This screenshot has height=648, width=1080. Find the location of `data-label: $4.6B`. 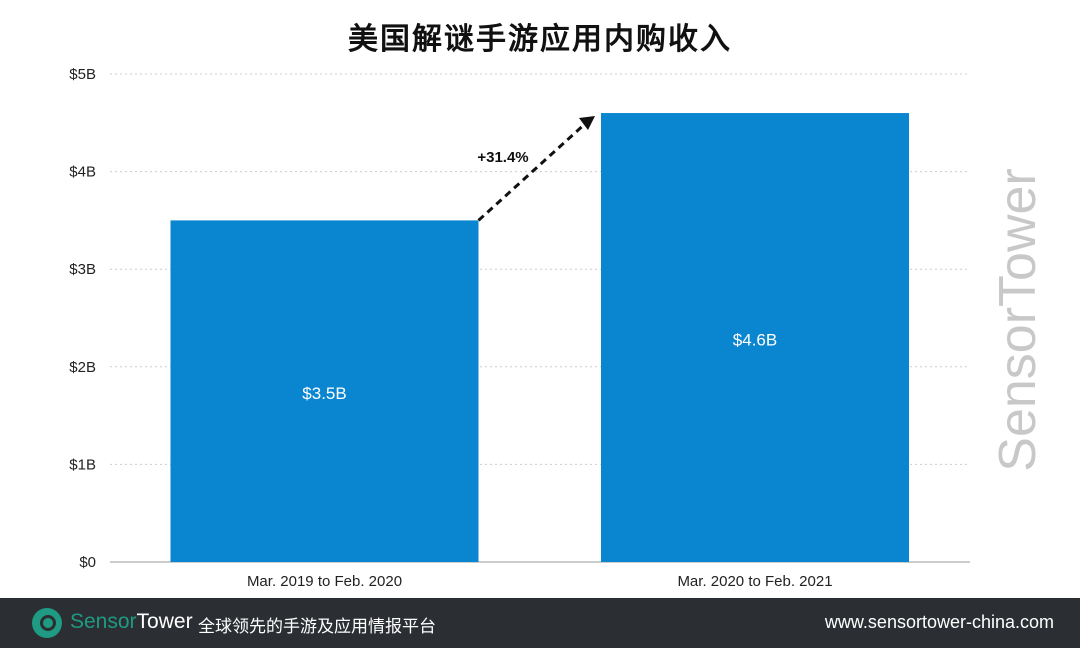

data-label: $4.6B is located at coordinates (755, 340).